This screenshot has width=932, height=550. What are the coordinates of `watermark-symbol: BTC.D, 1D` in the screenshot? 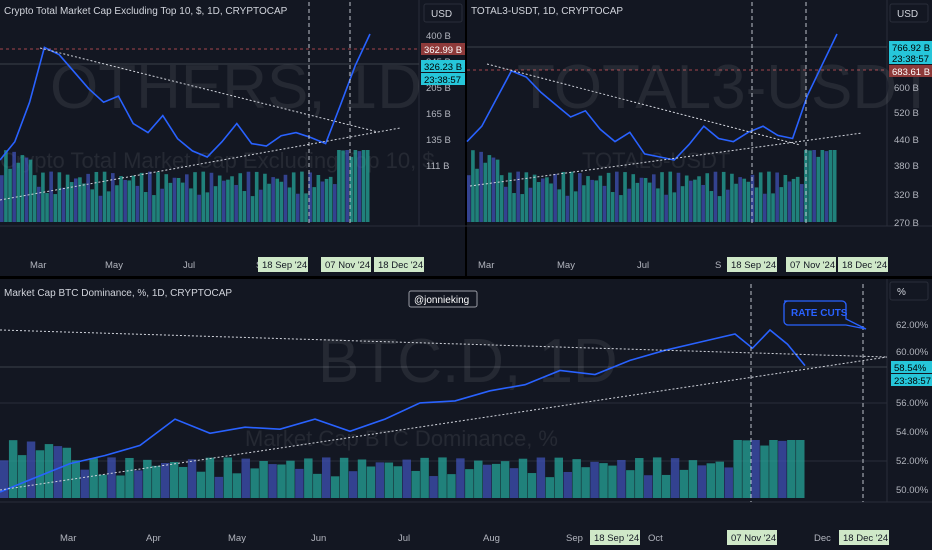 It's located at (468, 361).